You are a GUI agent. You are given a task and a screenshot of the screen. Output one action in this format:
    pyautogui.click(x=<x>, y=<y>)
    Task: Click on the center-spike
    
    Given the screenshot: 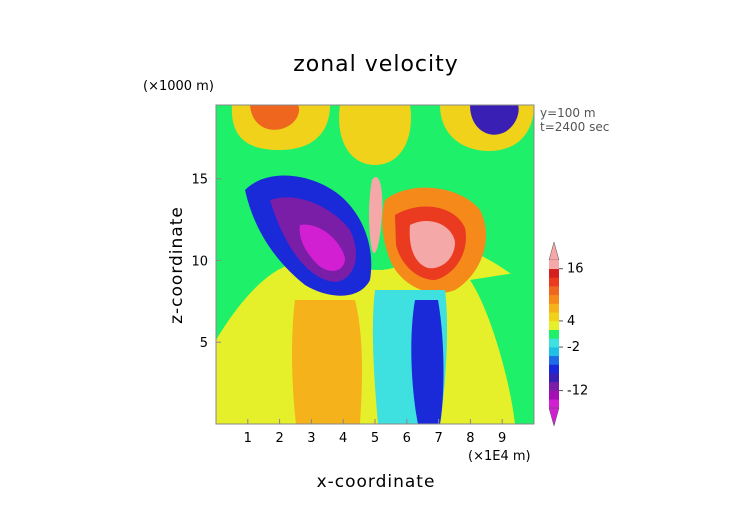 What is the action you would take?
    pyautogui.click(x=376, y=215)
    